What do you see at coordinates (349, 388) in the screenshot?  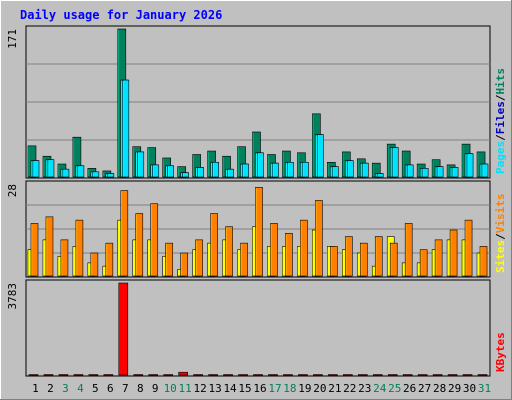 I see `day-label-22: 22` at bounding box center [349, 388].